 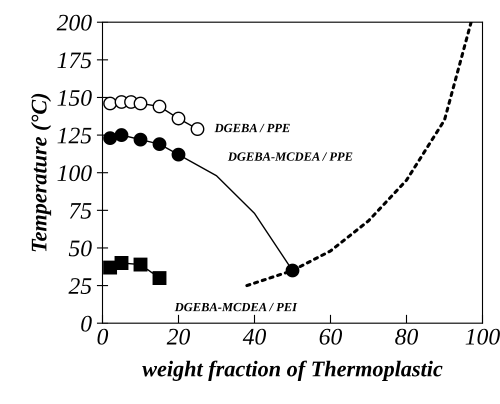 I want to click on annotation: DGEBA / PPE, so click(x=252, y=128).